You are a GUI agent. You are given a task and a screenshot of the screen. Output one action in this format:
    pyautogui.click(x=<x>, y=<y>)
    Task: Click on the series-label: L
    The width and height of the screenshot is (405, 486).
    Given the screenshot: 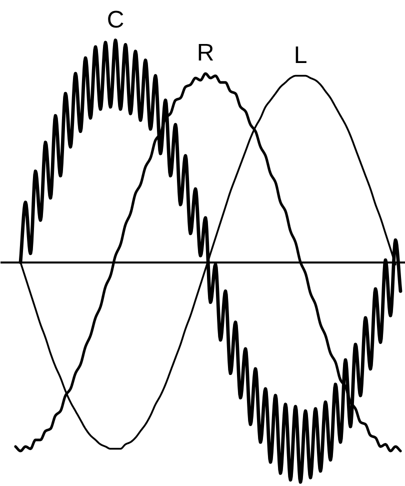 What is the action you would take?
    pyautogui.click(x=301, y=55)
    